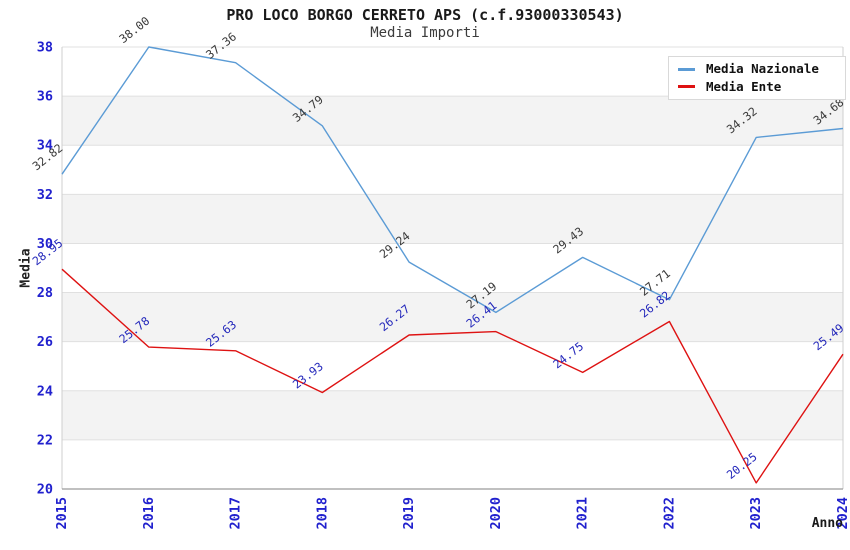 The width and height of the screenshot is (850, 550). Describe the element at coordinates (583, 513) in the screenshot. I see `x-tick-label: 2021` at that location.